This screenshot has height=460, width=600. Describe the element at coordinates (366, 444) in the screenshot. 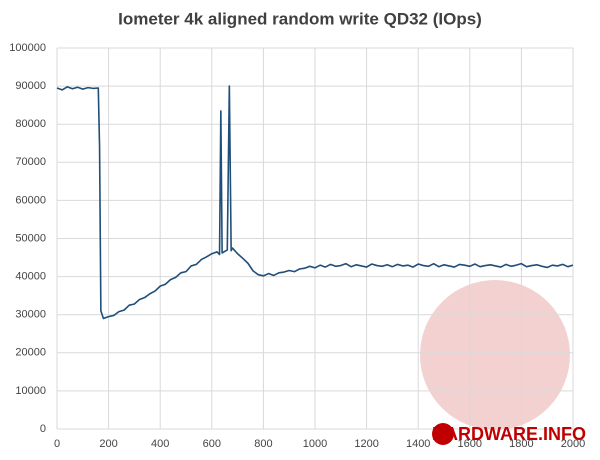

I see `x-tick-label: 1200` at that location.